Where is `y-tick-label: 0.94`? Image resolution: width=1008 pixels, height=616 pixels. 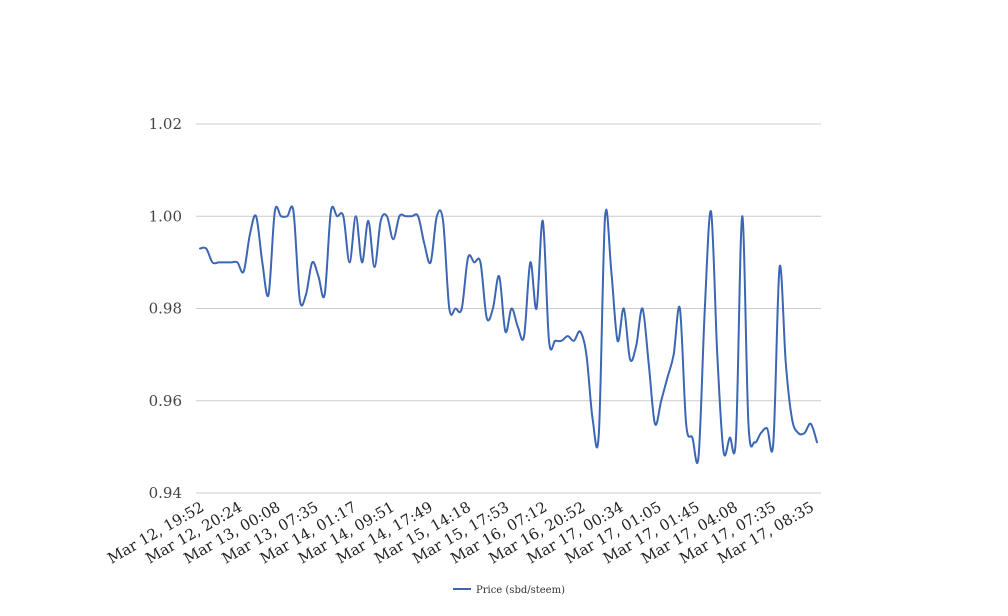
y-tick-label: 0.94 is located at coordinates (165, 493).